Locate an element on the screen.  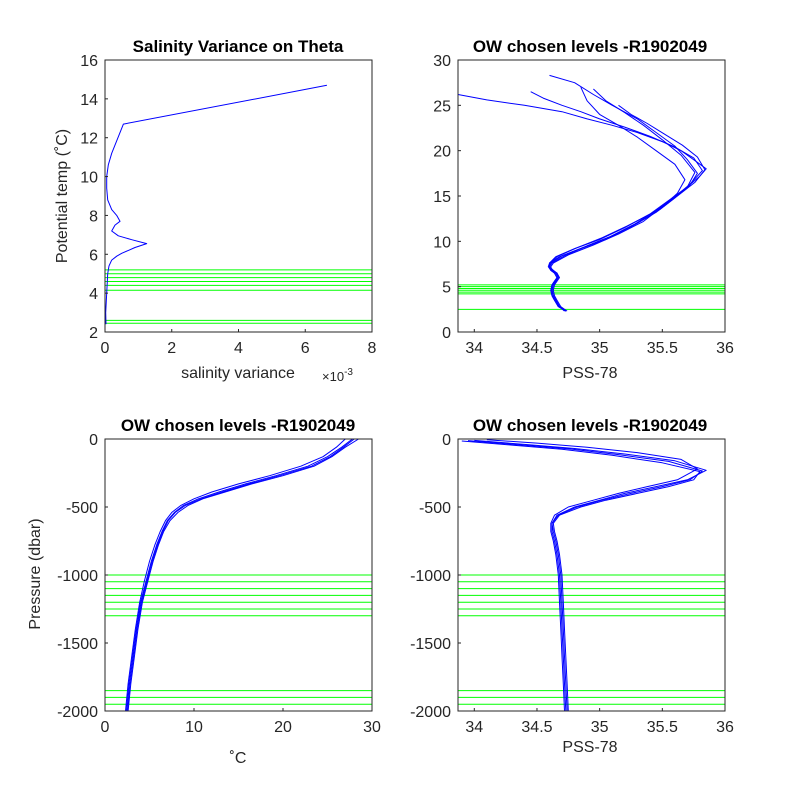
y-tick-label: 30 is located at coordinates (442, 61).